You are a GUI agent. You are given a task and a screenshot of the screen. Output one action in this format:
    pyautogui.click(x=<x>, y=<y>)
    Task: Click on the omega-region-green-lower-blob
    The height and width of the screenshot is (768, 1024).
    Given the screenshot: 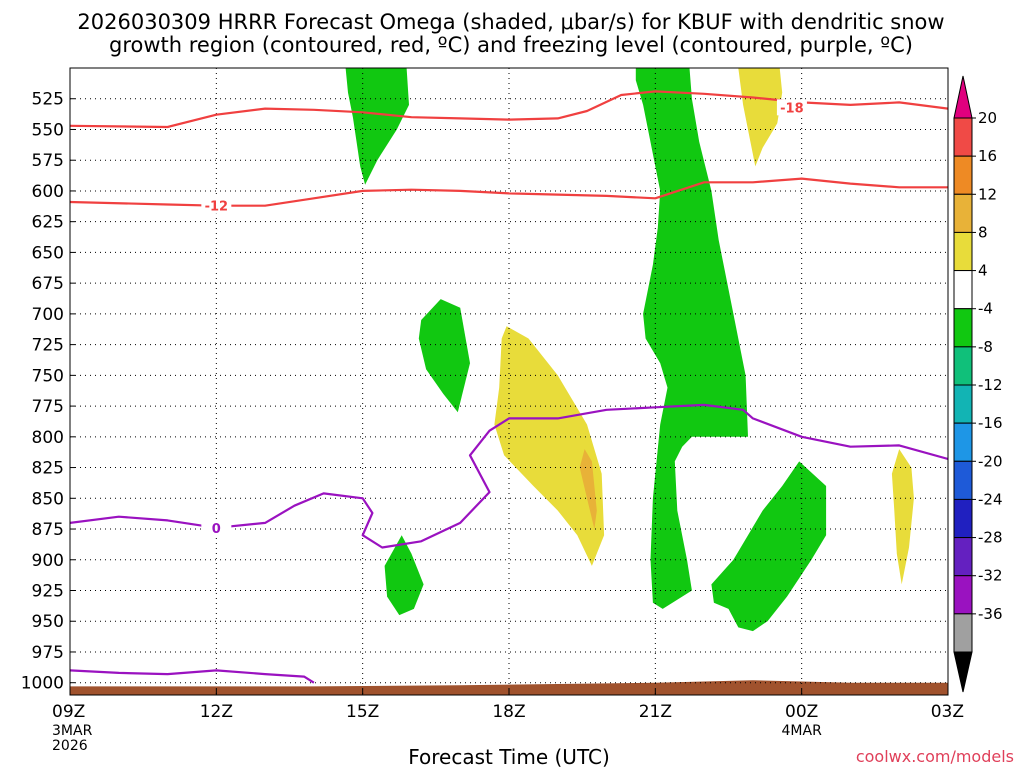 What is the action you would take?
    pyautogui.click(x=404, y=575)
    